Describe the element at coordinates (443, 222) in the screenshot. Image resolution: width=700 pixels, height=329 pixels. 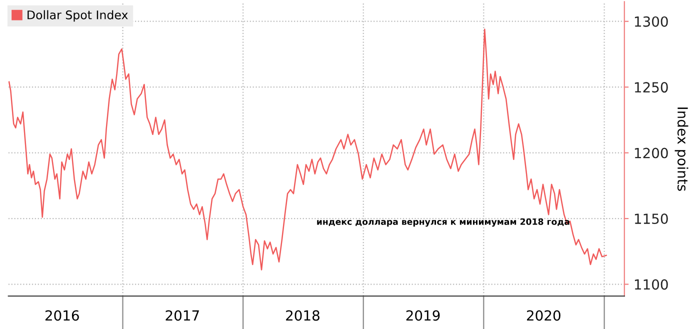
I see `annotation: индекс доллара вернулся к минимумам 2018 года` at that location.